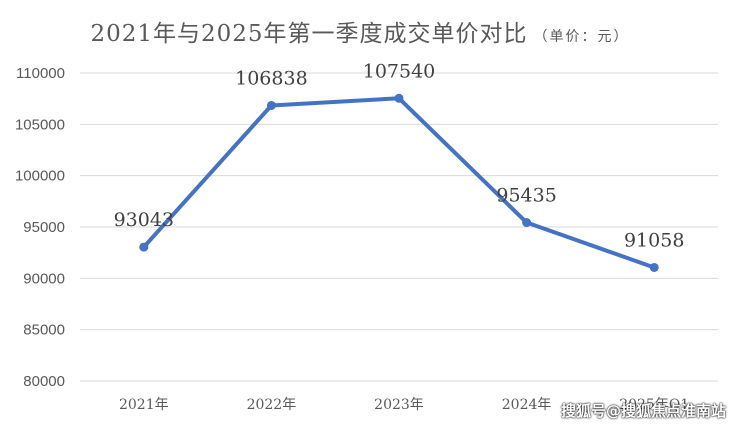  Describe the element at coordinates (272, 405) in the screenshot. I see `x-tick-label: 2022年` at that location.